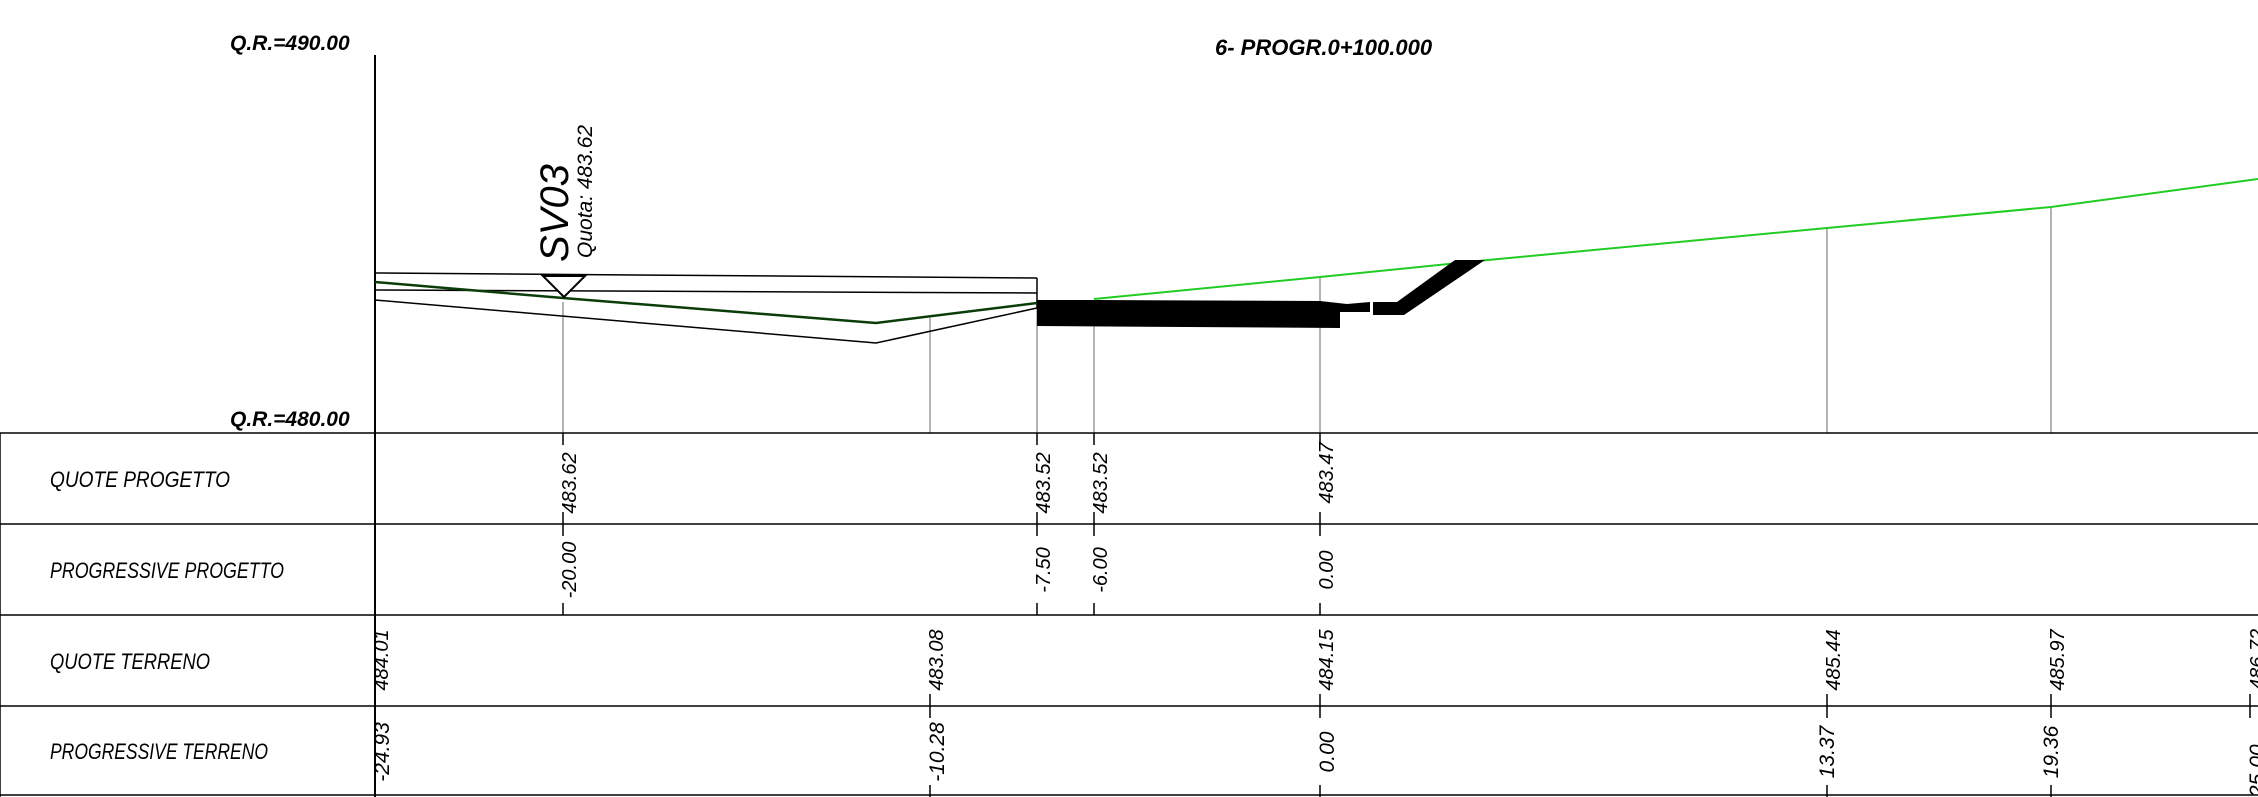 This screenshot has height=797, width=2258. Describe the element at coordinates (564, 287) in the screenshot. I see `survey-marker-icon` at that location.